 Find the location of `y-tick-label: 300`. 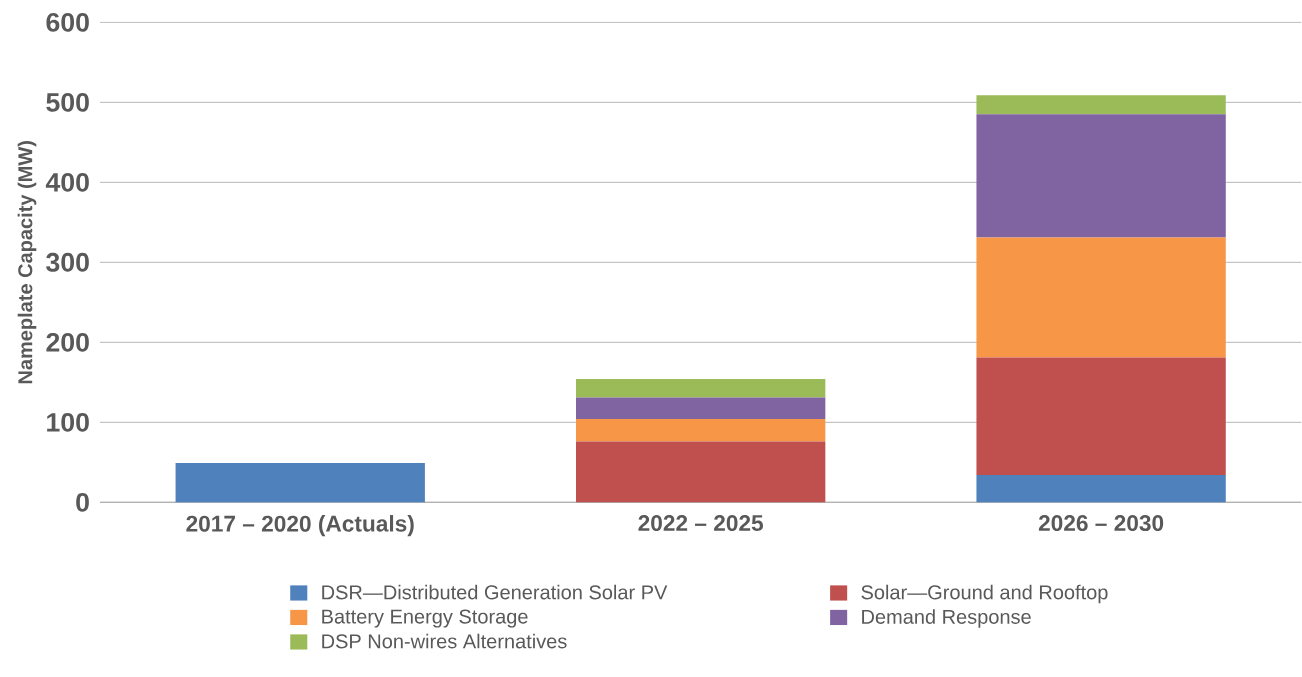

y-tick-label: 300 is located at coordinates (67, 262).